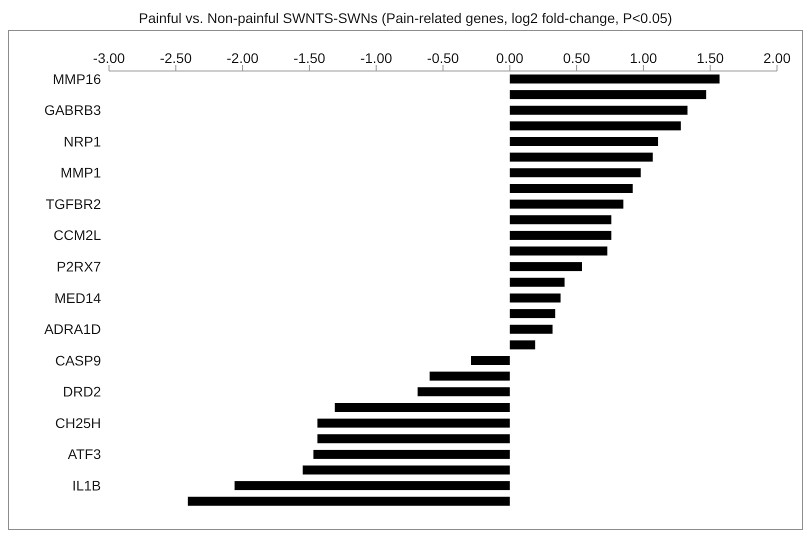 The height and width of the screenshot is (537, 811). What do you see at coordinates (777, 58) in the screenshot?
I see `x-tick-label: 2.00` at bounding box center [777, 58].